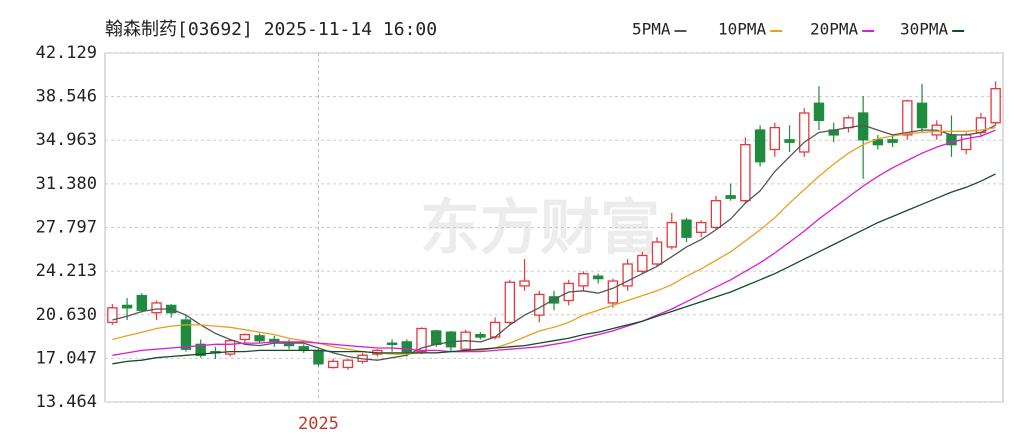 The image size is (1032, 436). Describe the element at coordinates (742, 29) in the screenshot. I see `legend-label: 10PMA` at that location.